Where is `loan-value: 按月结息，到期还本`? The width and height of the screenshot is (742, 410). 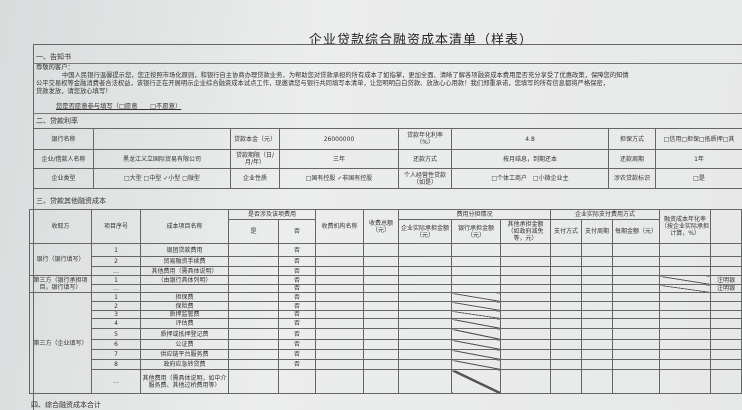
loan-value: 按月结息，到期还本 is located at coordinates (530, 159).